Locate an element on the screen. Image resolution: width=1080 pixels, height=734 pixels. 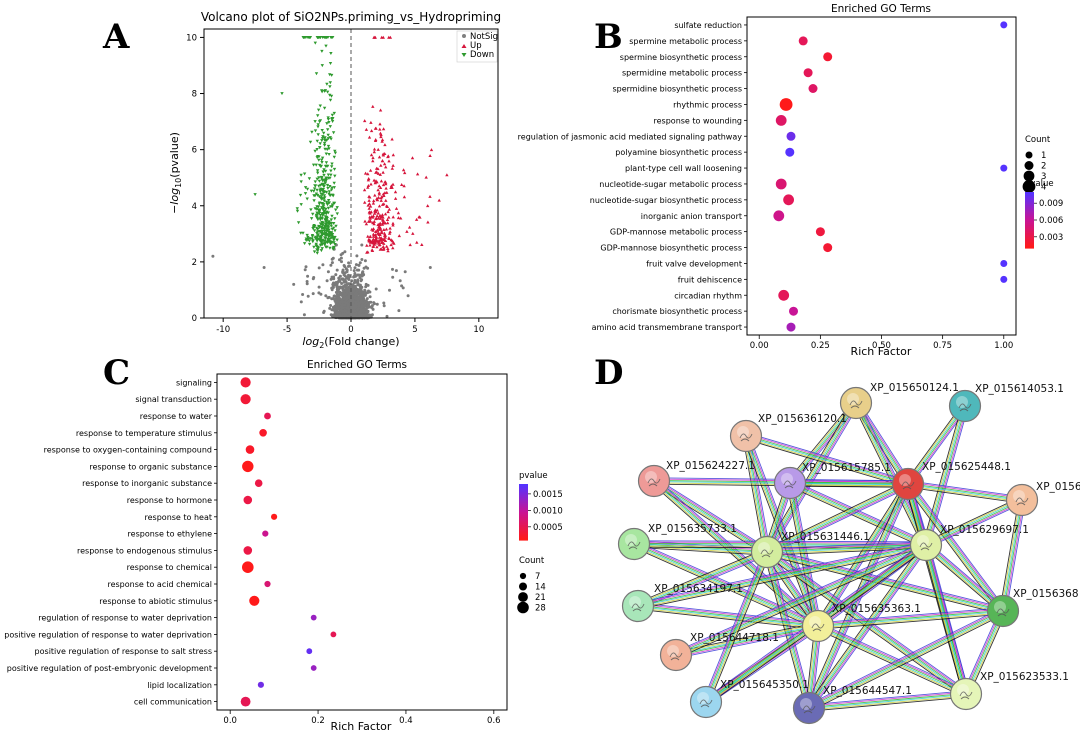
network-node: XP_0156368 is located at coordinates (1032, 608).